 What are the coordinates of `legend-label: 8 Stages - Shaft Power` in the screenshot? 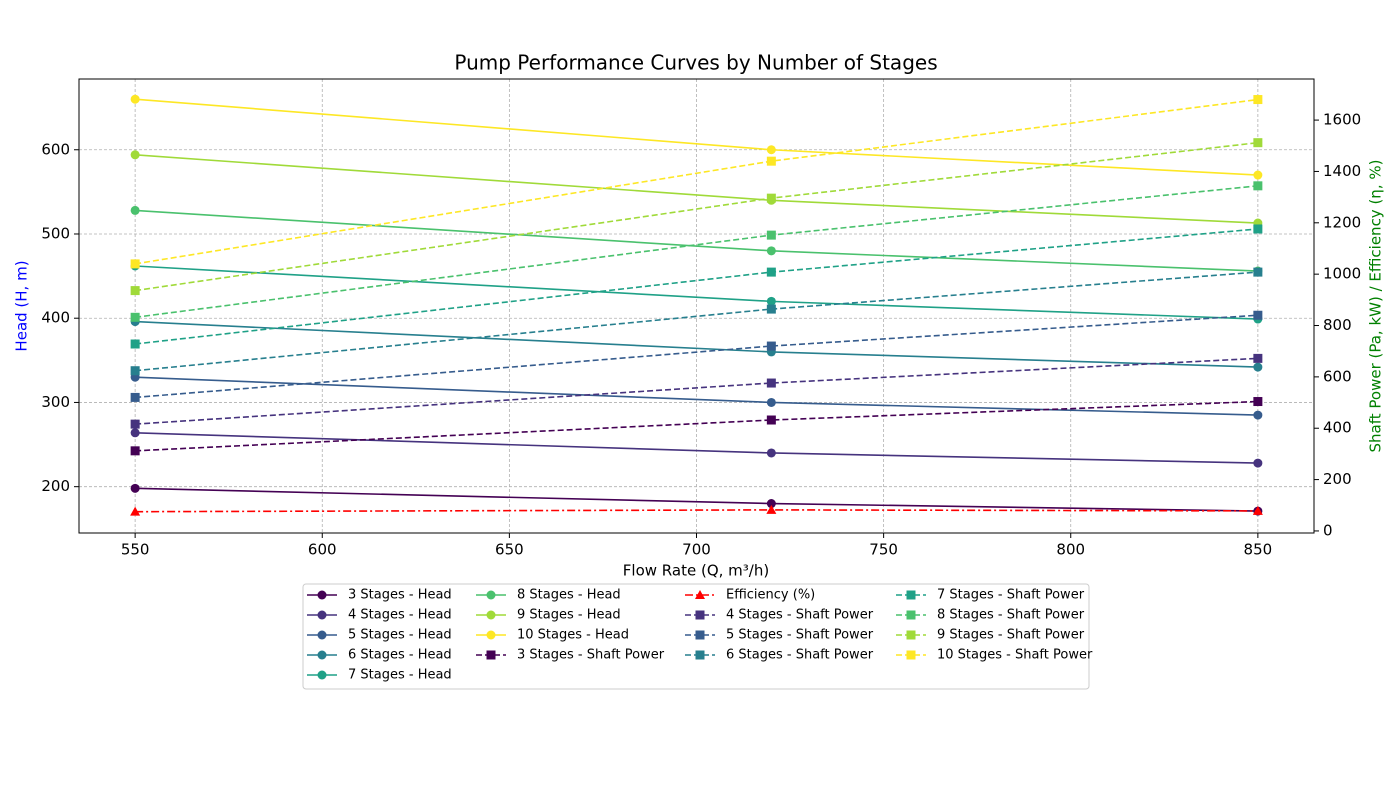 It's located at (1011, 615).